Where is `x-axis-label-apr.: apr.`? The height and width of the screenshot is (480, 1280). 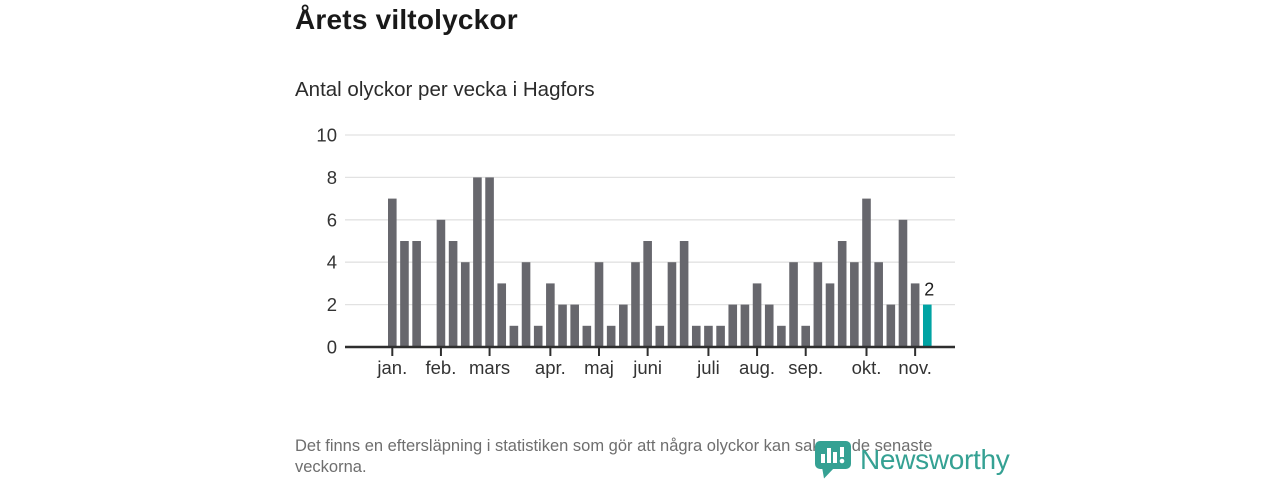 x-axis-label-apr.: apr. is located at coordinates (550, 367).